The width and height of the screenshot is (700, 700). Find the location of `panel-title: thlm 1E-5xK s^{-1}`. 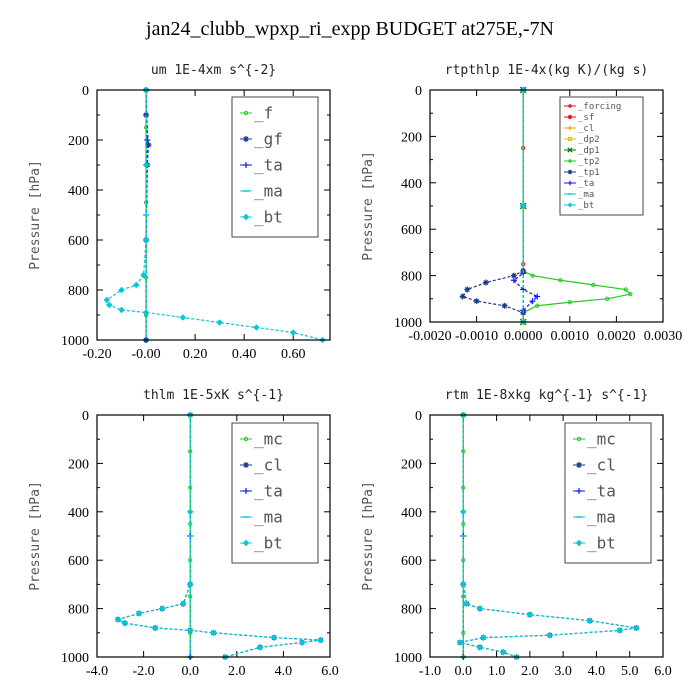

panel-title: thlm 1E-5xK s^{-1} is located at coordinates (213, 395).